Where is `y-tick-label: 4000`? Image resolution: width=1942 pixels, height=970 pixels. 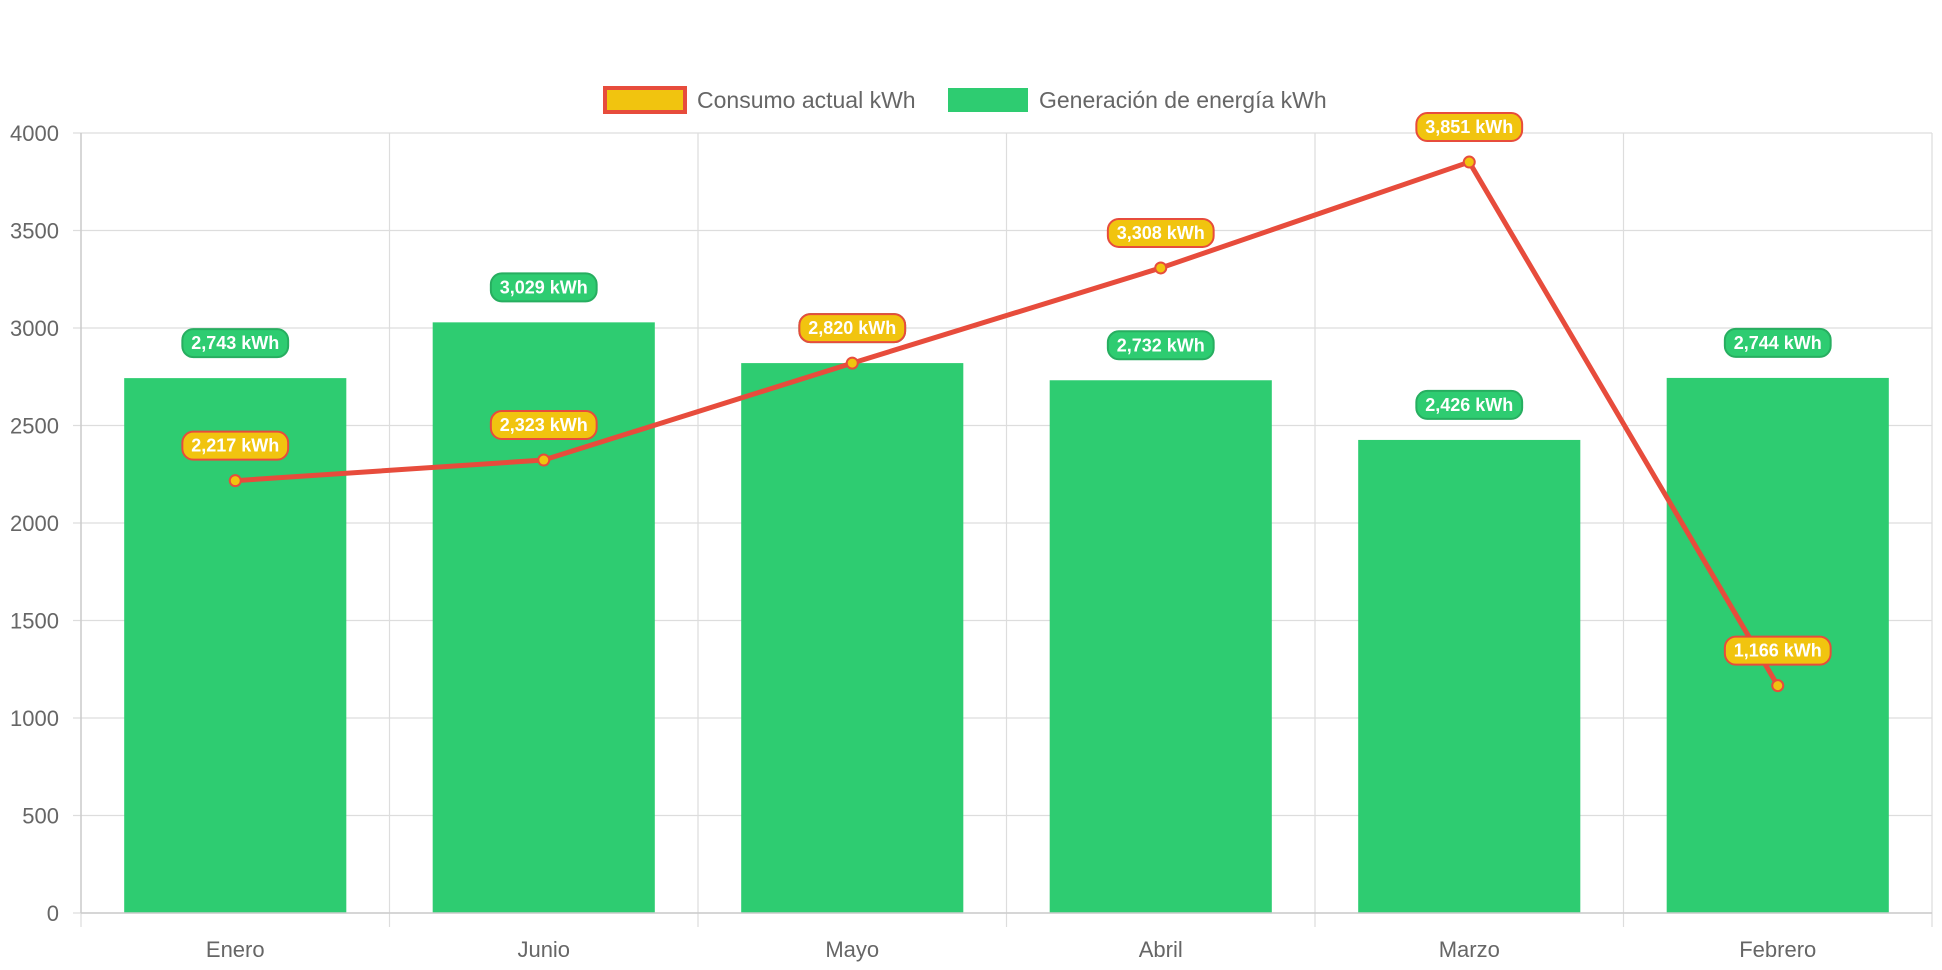
y-tick-label: 4000 is located at coordinates (34, 133).